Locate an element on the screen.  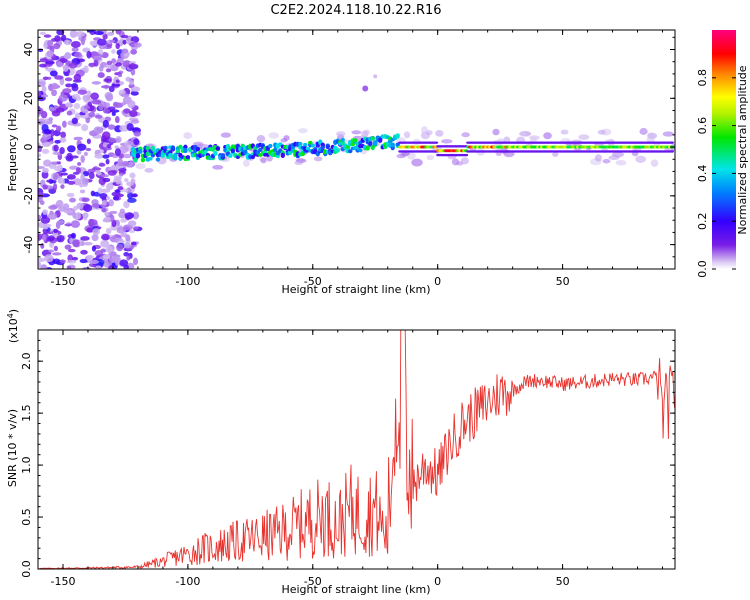
y-tick-label: 0 is located at coordinates (28, 147).